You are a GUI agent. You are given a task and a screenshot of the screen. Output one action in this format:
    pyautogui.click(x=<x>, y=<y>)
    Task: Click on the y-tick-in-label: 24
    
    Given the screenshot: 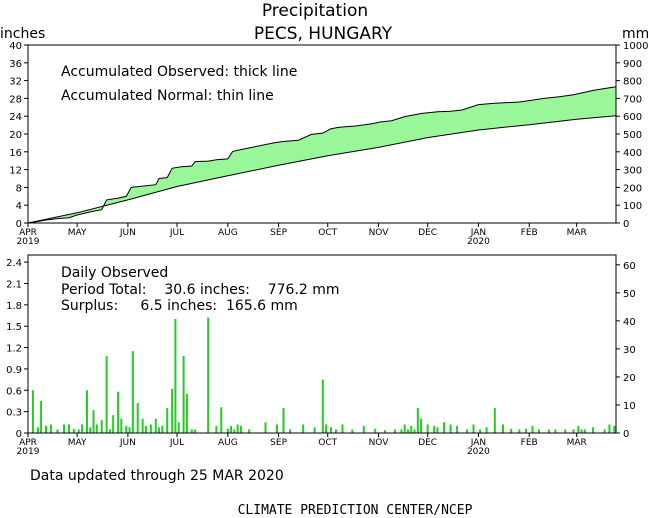 What is the action you would take?
    pyautogui.click(x=15, y=117)
    